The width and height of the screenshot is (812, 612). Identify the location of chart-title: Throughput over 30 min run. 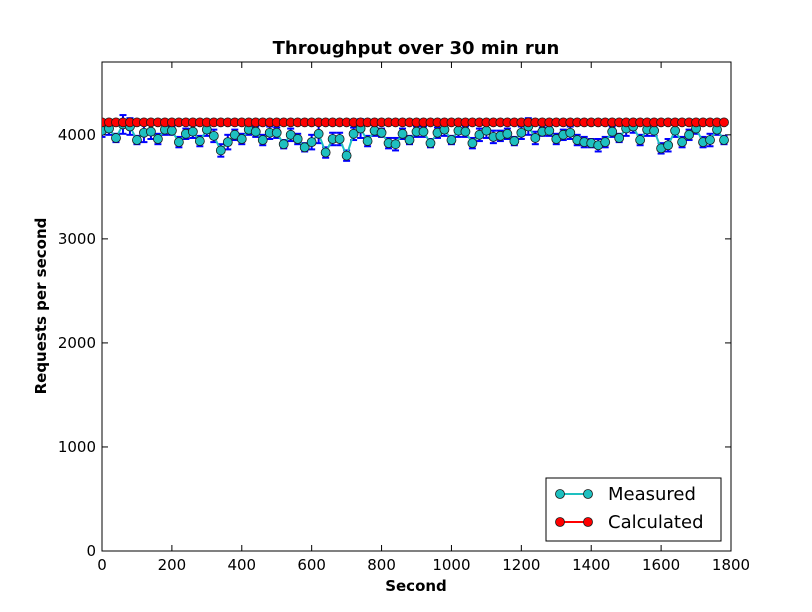
(416, 48).